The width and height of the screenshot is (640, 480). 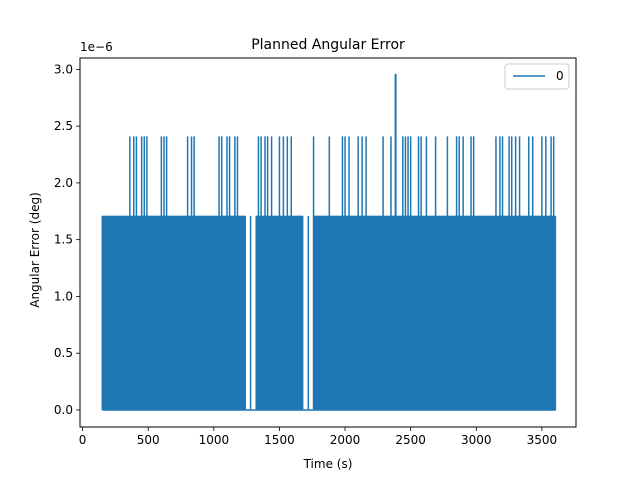 What do you see at coordinates (35, 250) in the screenshot?
I see `y-axis-label: Angular Error (deg)` at bounding box center [35, 250].